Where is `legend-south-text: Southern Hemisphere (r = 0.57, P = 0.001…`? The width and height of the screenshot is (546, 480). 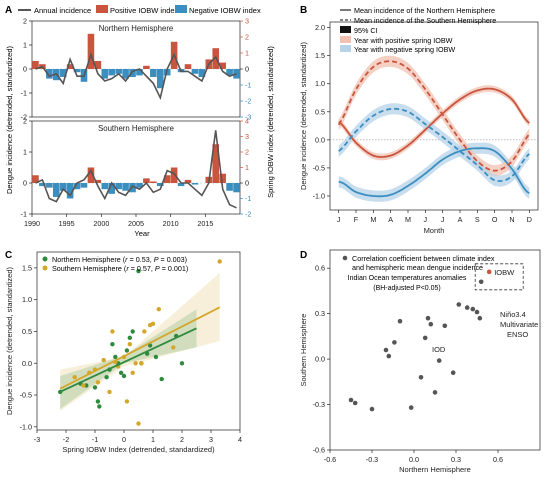
legend-south-text: Southern Hemisphere (r = 0.57, P = 0.001… is located at coordinates (120, 268).